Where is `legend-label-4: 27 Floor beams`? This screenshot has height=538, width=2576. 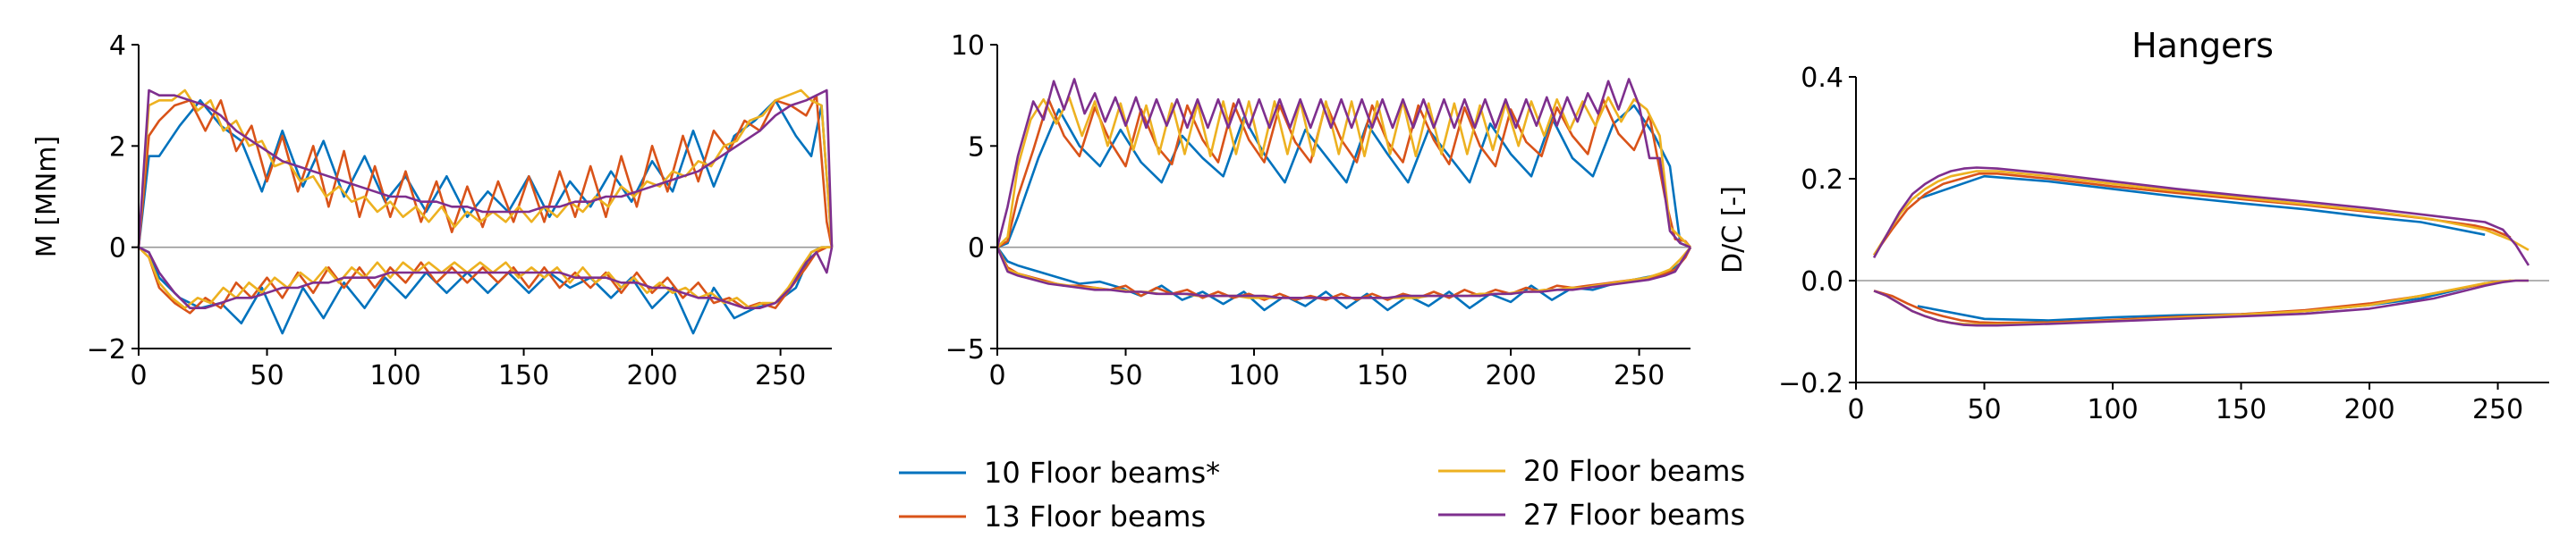
legend-label-4: 27 Floor beams is located at coordinates (1634, 515).